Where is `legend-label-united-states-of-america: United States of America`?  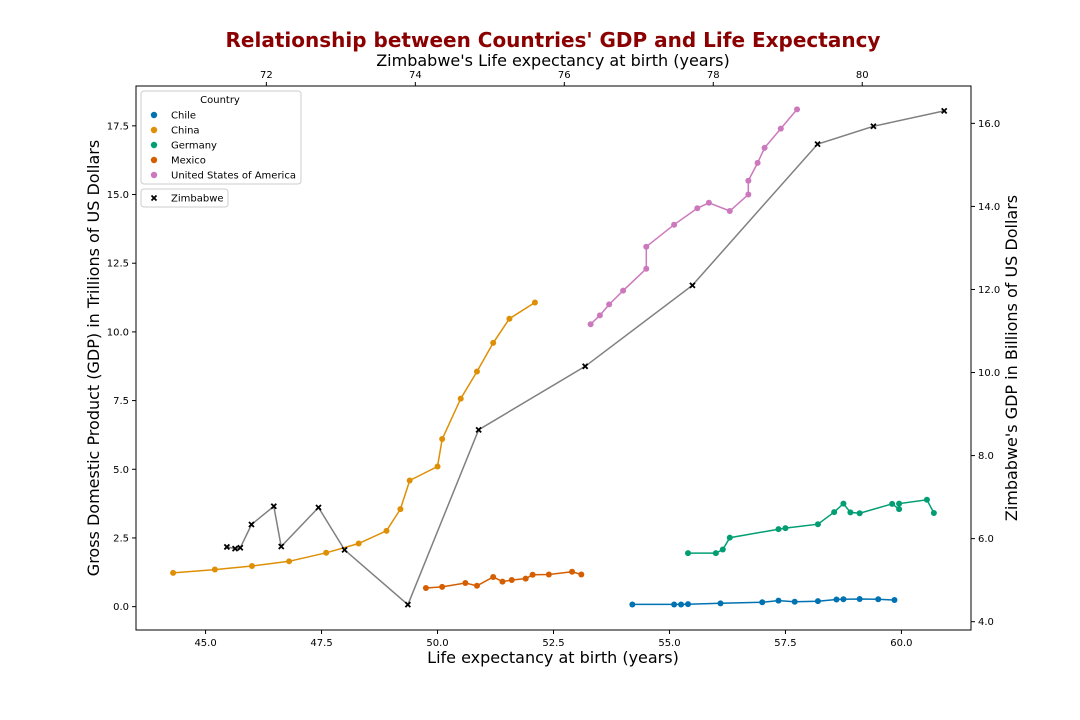
legend-label-united-states-of-america: United States of America is located at coordinates (233, 176).